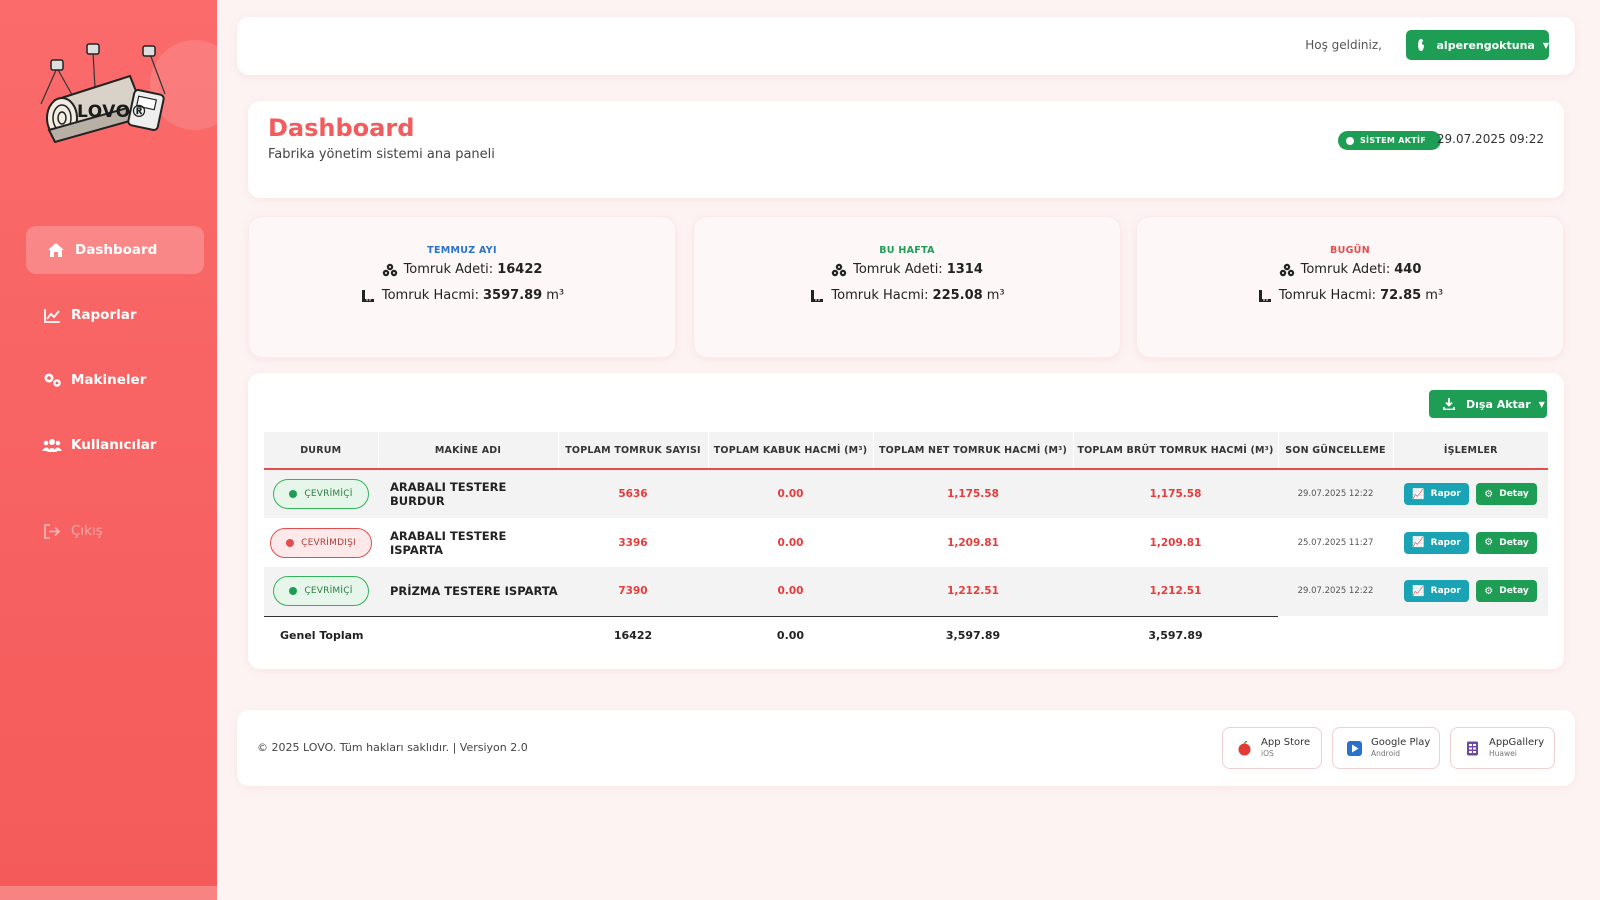 The image size is (1600, 900). Describe the element at coordinates (1401, 742) in the screenshot. I see `store-name: Google Play` at that location.